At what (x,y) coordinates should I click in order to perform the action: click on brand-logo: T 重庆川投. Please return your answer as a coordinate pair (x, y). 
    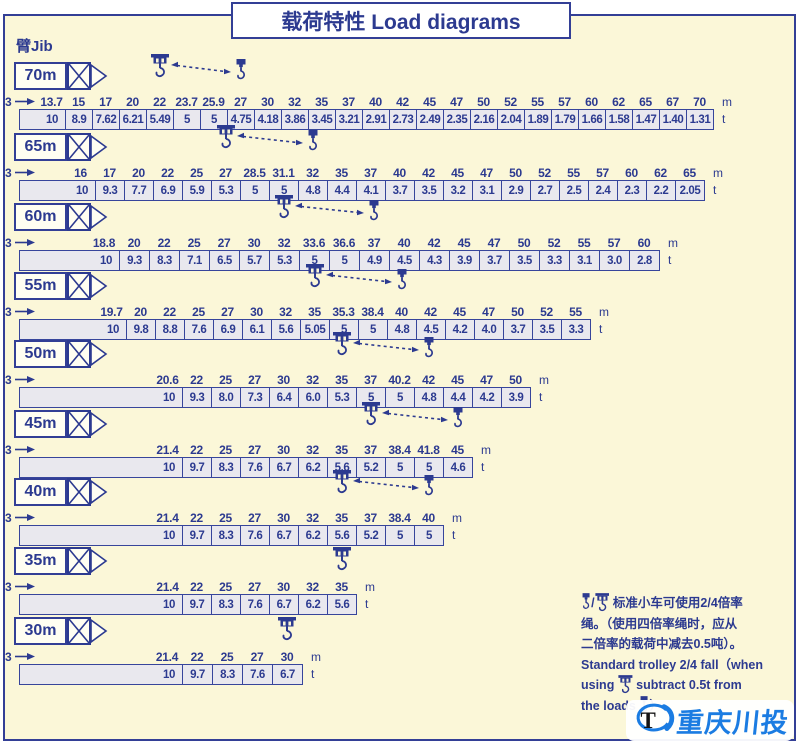
    Looking at the image, I should click on (710, 720).